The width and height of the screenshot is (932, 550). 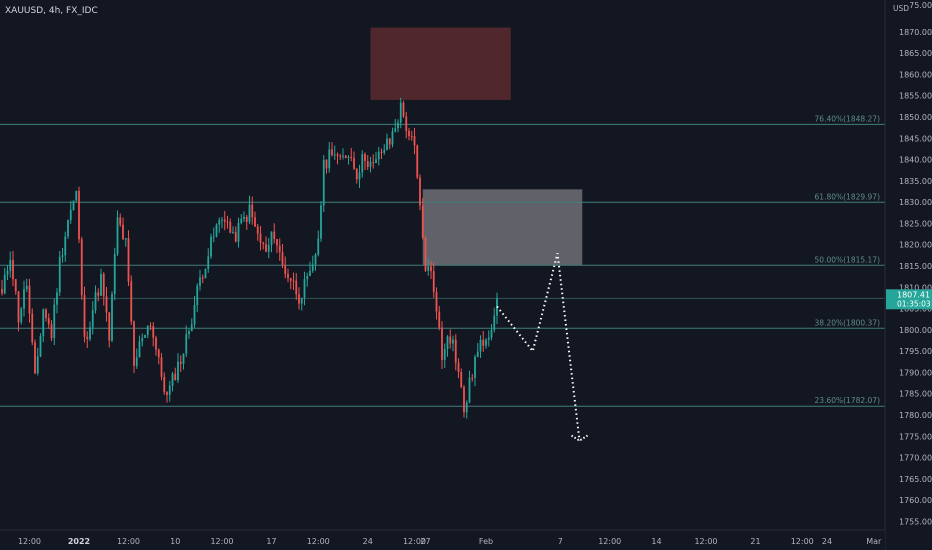 I want to click on price-tick-label: 1860.00, so click(x=915, y=74).